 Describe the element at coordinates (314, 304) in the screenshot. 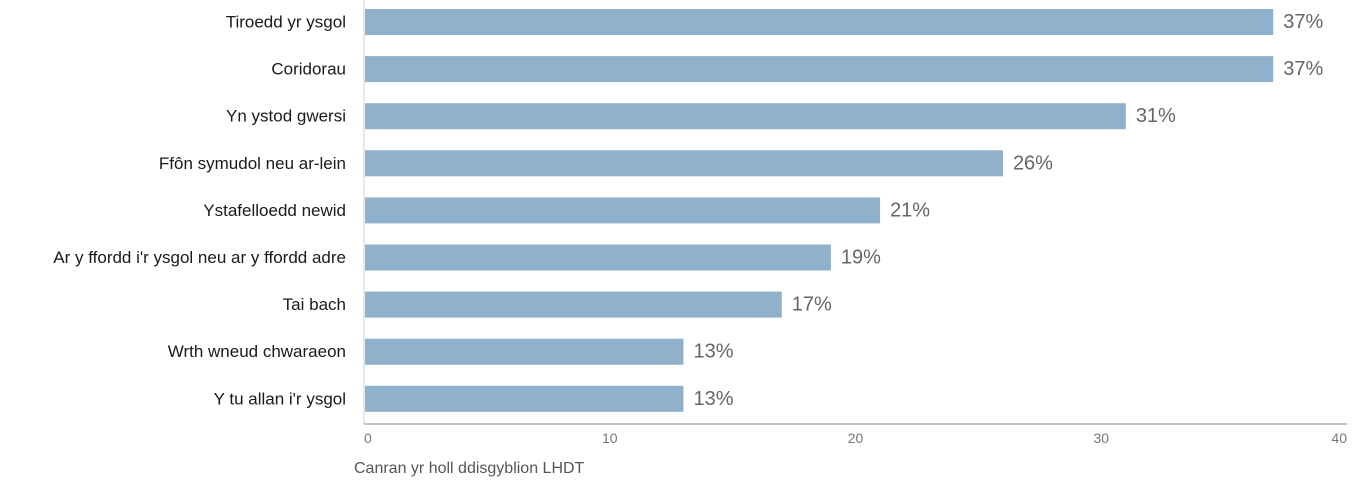

I see `category-label: Tai bach` at that location.